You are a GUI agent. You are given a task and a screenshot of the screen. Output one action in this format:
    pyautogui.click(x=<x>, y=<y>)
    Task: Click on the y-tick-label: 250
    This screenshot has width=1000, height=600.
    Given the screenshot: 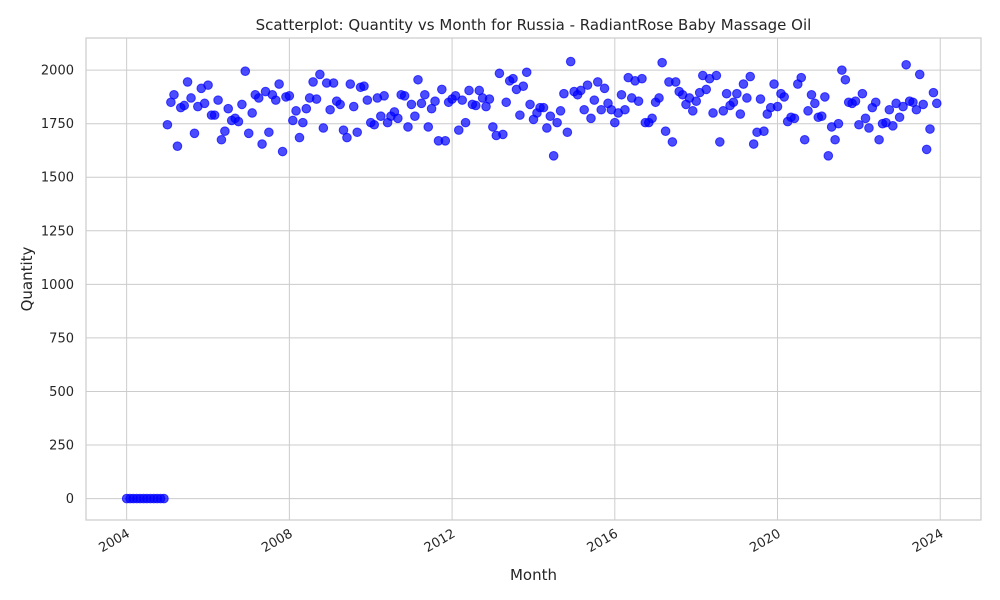 What is the action you would take?
    pyautogui.click(x=61, y=446)
    